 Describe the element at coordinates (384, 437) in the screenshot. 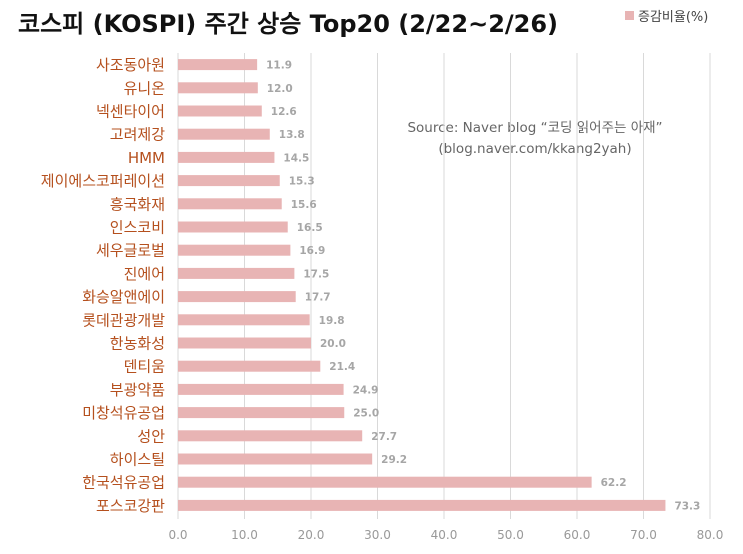

I see `data-label: 27.7` at that location.